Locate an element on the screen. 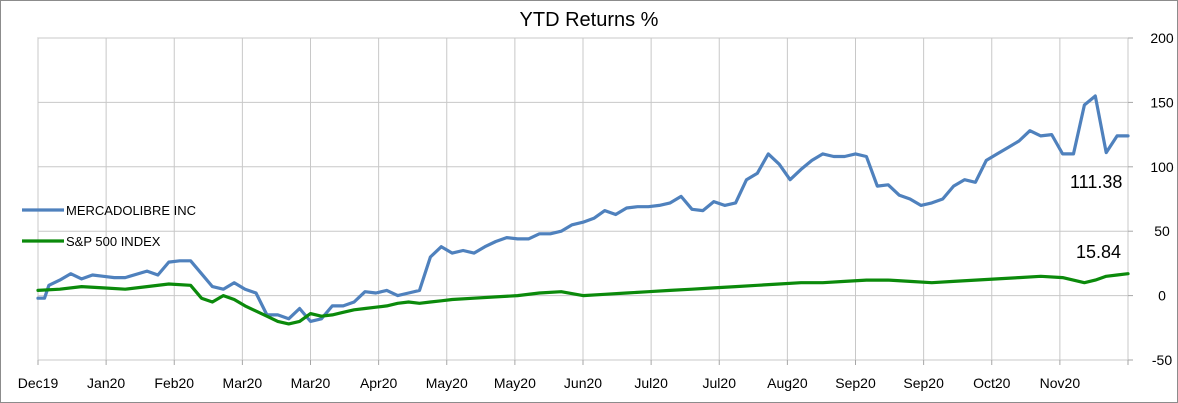 Image resolution: width=1178 pixels, height=403 pixels. y-tick-label: -50 is located at coordinates (1162, 360).